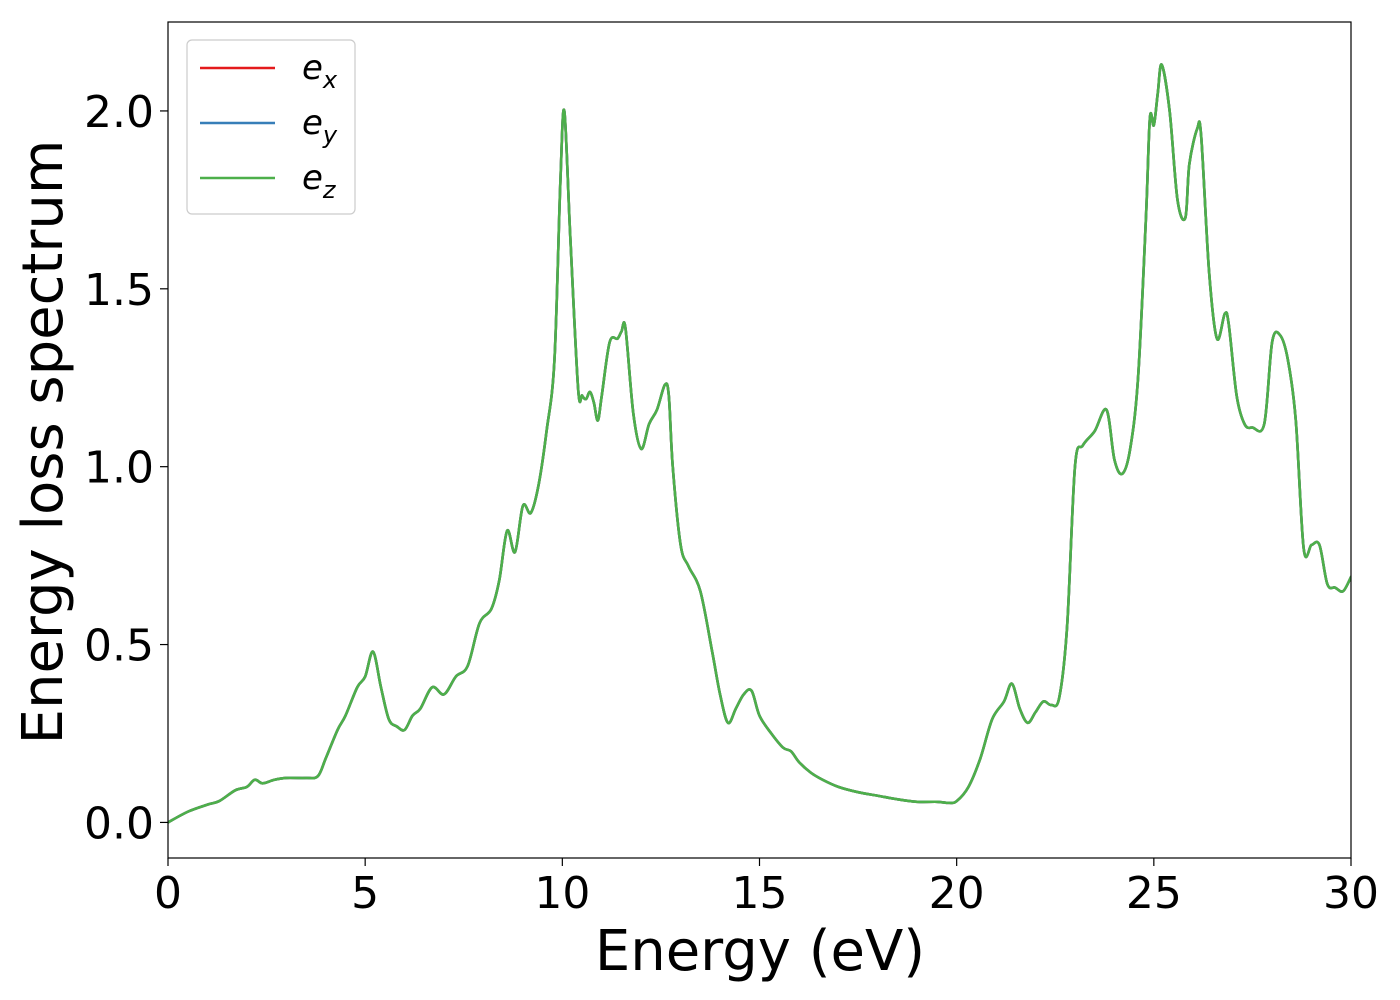  Describe the element at coordinates (43, 442) in the screenshot. I see `y-axis-label: Energy loss spectrum` at that location.